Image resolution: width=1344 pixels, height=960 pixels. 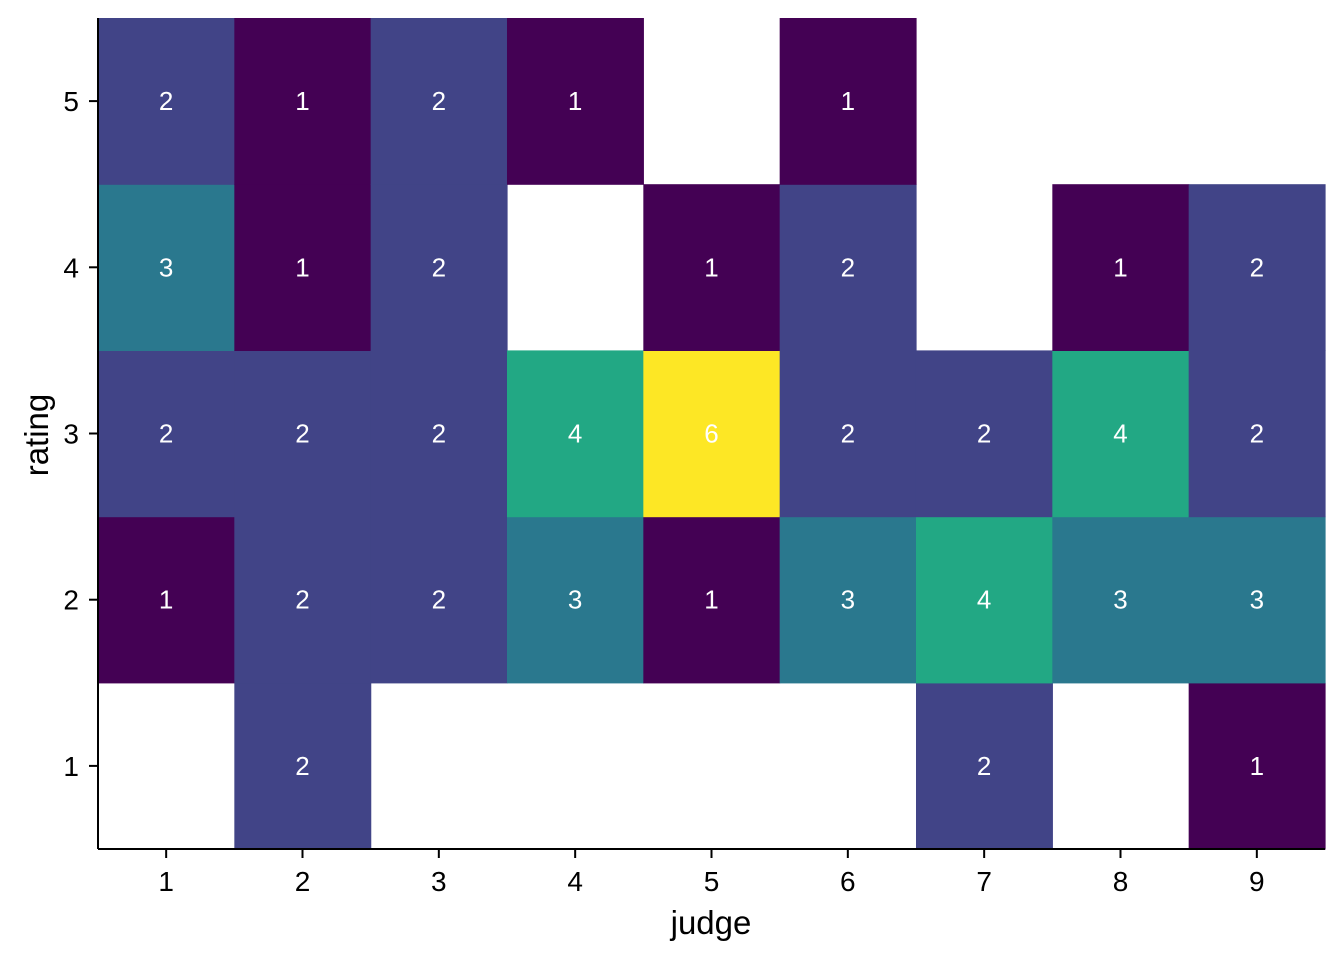 I want to click on heatmap-cell-judge1-rating4, so click(x=166, y=267).